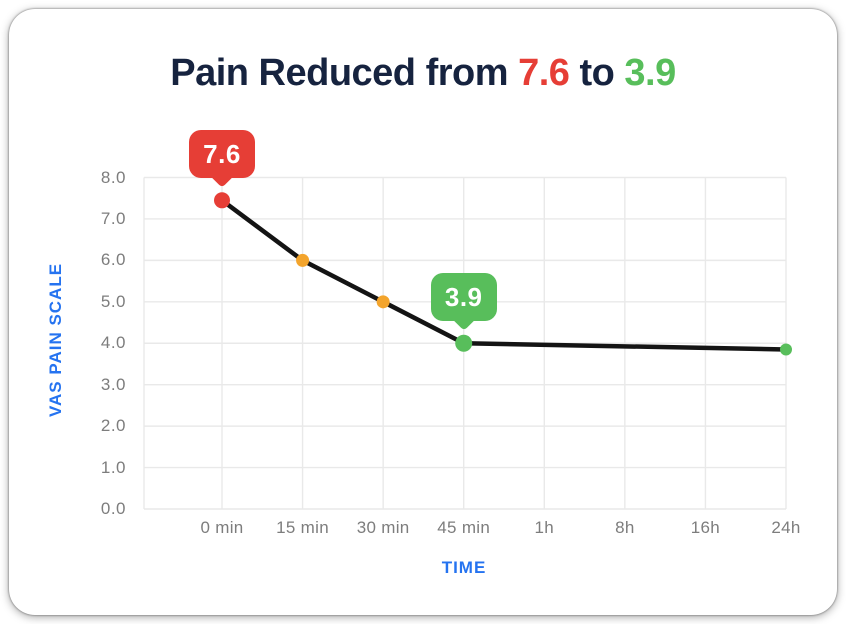 The width and height of the screenshot is (846, 624). Describe the element at coordinates (113, 177) in the screenshot. I see `y-tick-label: 8.0` at that location.